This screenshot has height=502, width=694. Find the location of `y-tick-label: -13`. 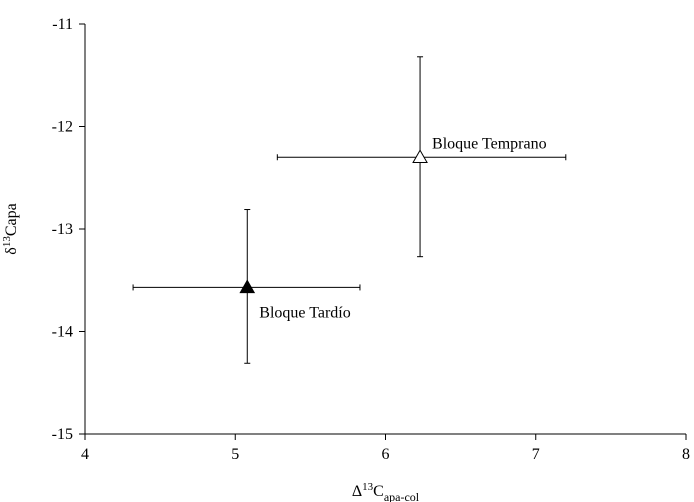

y-tick-label: -13 is located at coordinates (62, 229).